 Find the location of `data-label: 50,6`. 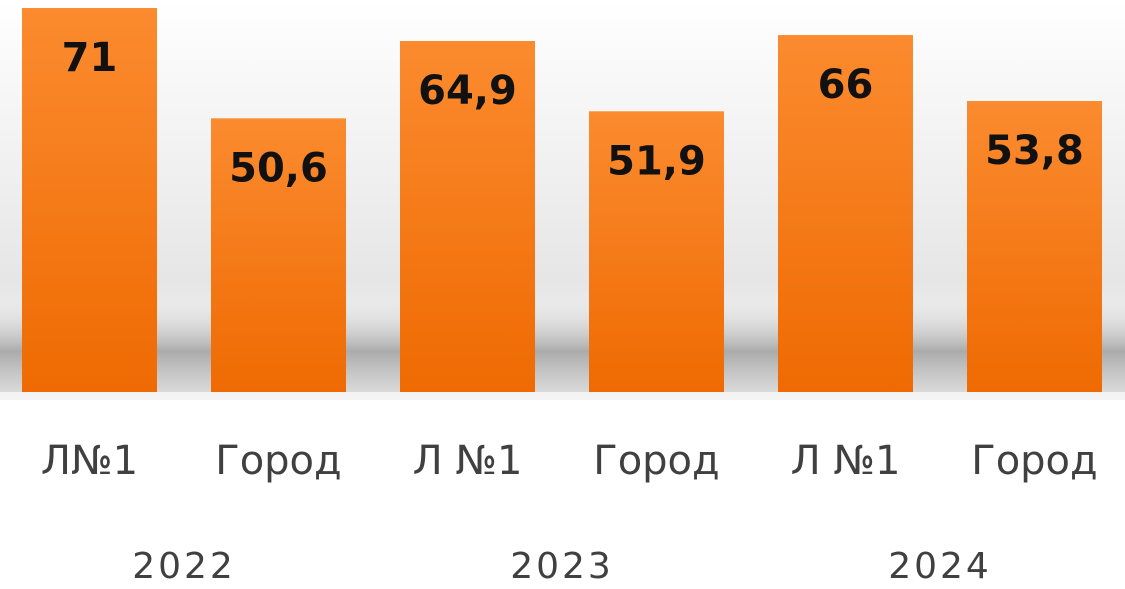

data-label: 50,6 is located at coordinates (278, 168).